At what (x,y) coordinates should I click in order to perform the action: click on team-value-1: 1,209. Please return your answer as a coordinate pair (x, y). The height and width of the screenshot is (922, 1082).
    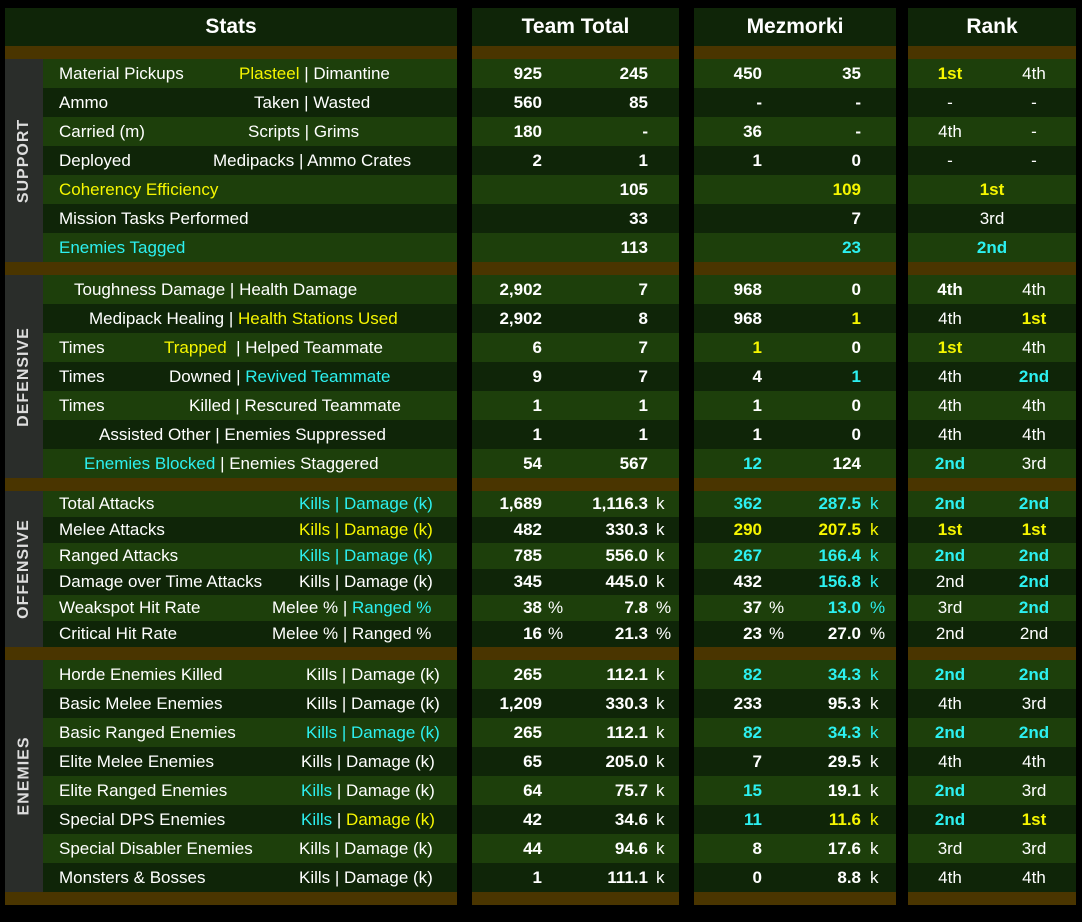
    Looking at the image, I should click on (520, 703).